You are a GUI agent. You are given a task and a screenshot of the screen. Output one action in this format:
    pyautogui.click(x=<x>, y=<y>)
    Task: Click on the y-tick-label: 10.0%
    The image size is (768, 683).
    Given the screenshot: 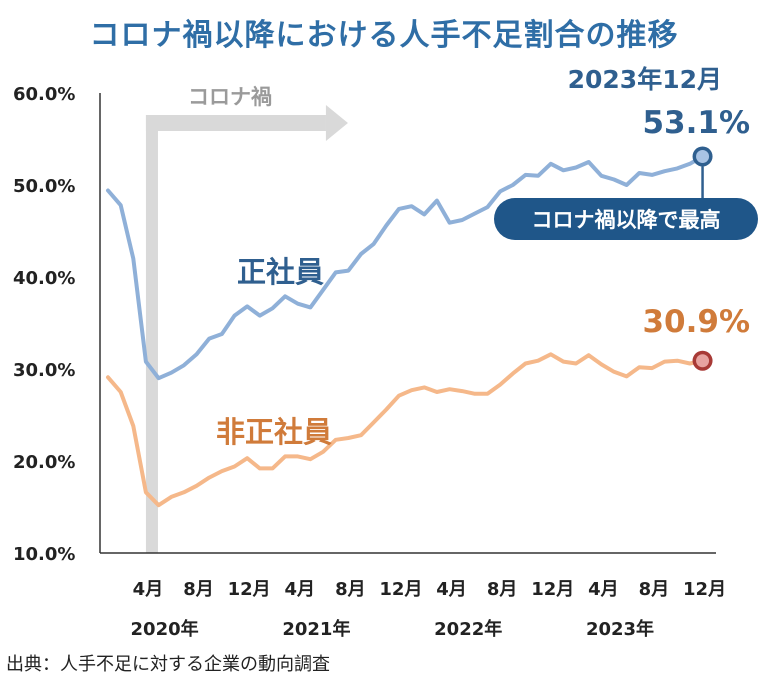 What is the action you would take?
    pyautogui.click(x=44, y=554)
    